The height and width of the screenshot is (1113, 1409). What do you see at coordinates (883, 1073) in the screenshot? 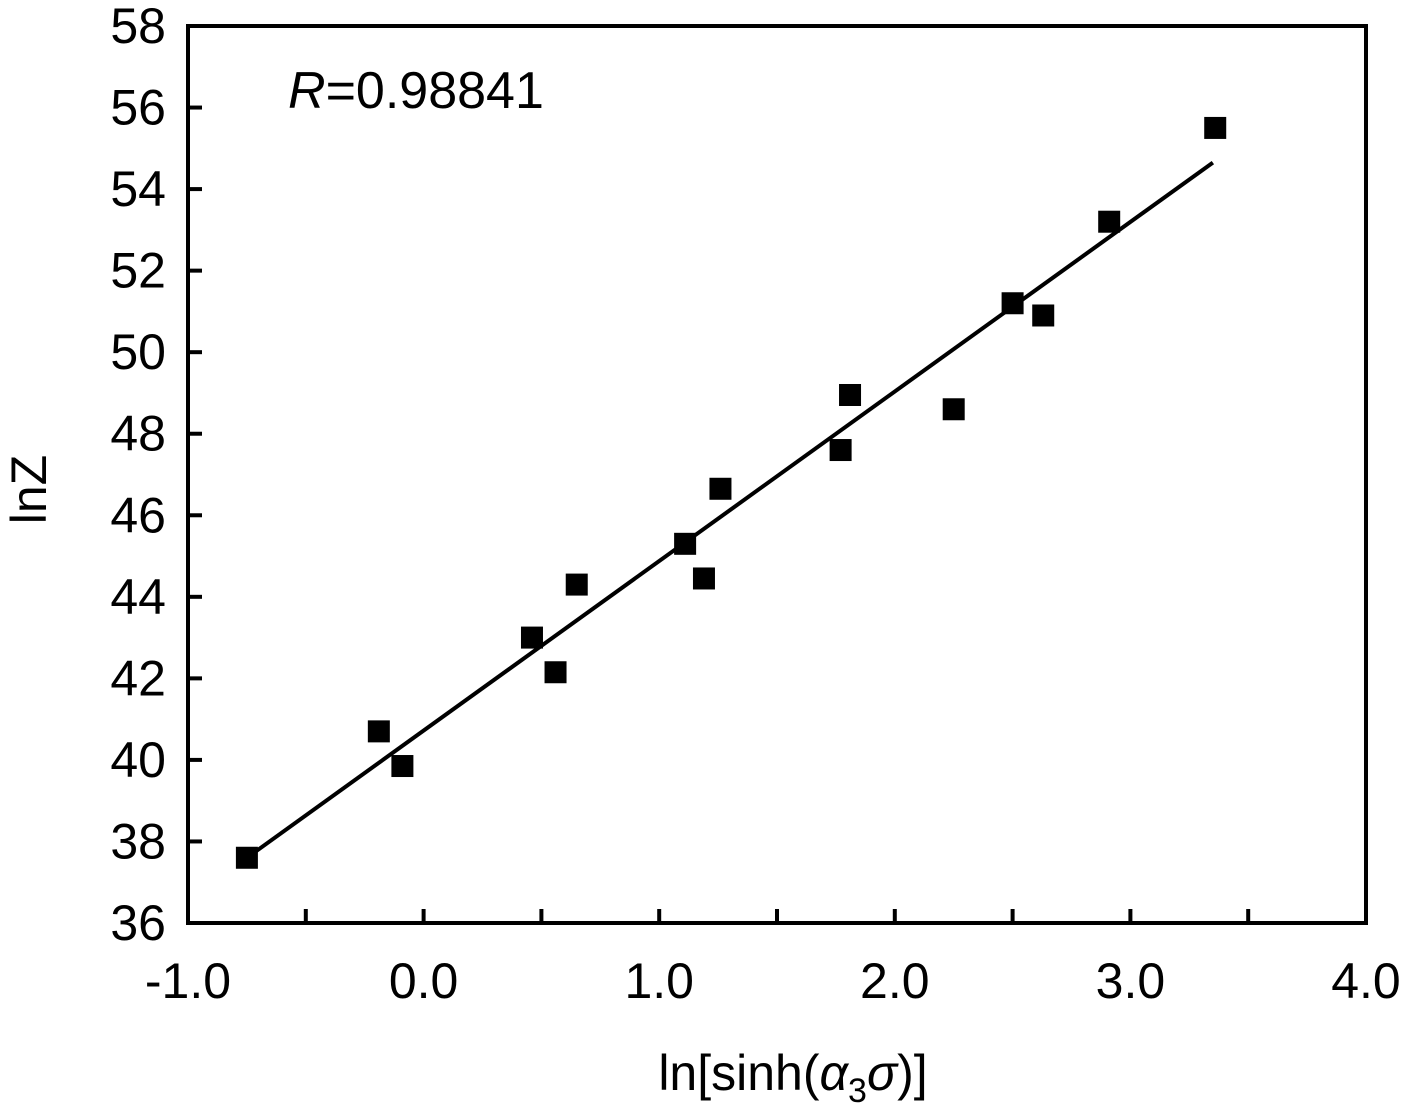
I see `x-title-sigma: σ` at bounding box center [883, 1073].